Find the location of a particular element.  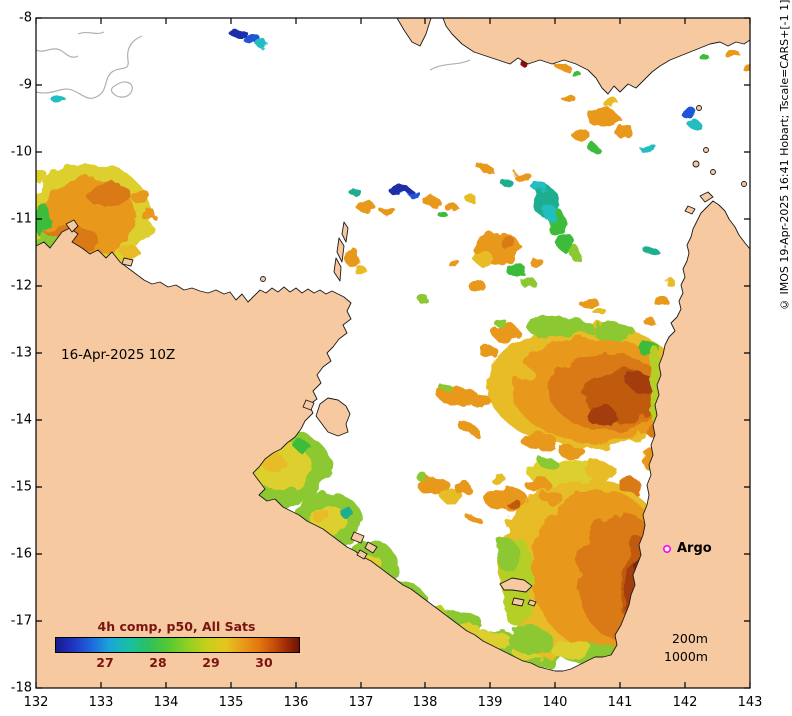

y-tick-label: -18 is located at coordinates (21, 688).